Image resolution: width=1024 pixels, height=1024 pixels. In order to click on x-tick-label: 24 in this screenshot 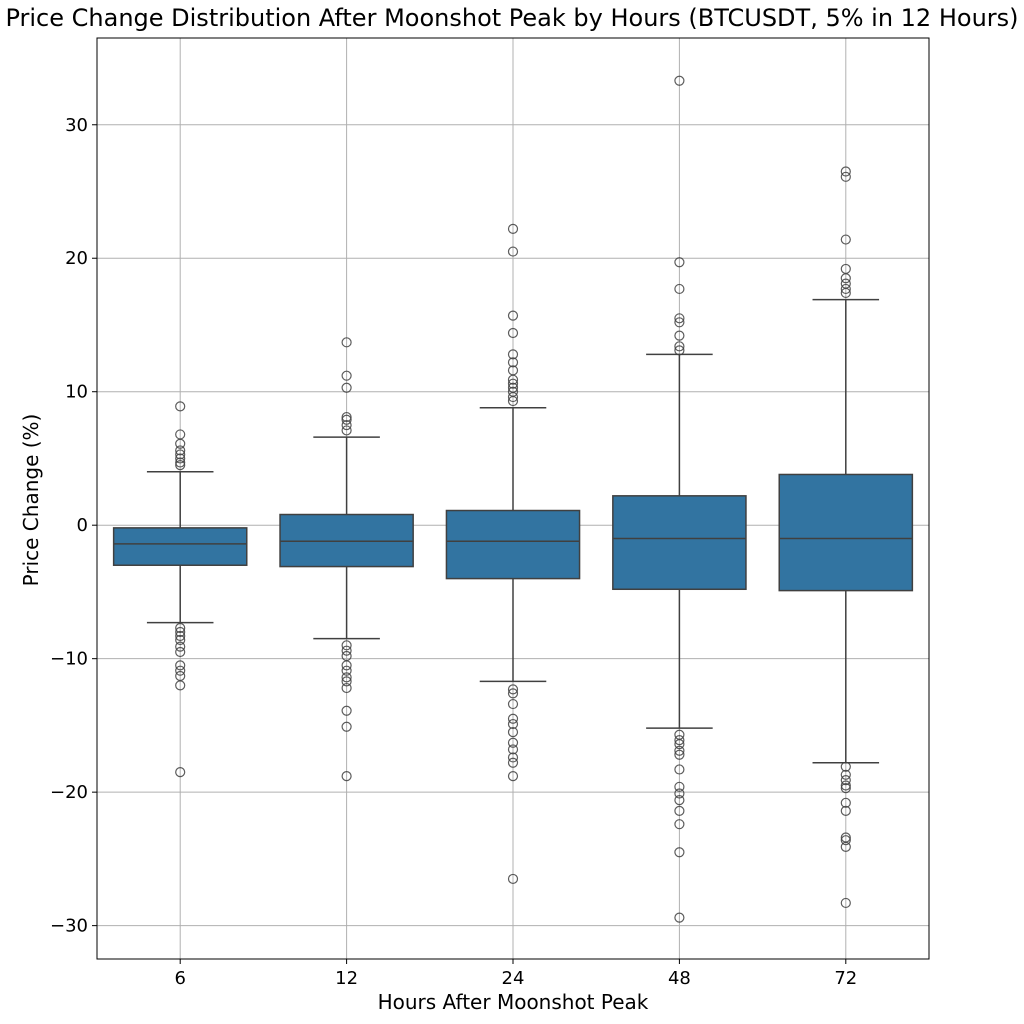, I will do `click(513, 978)`.